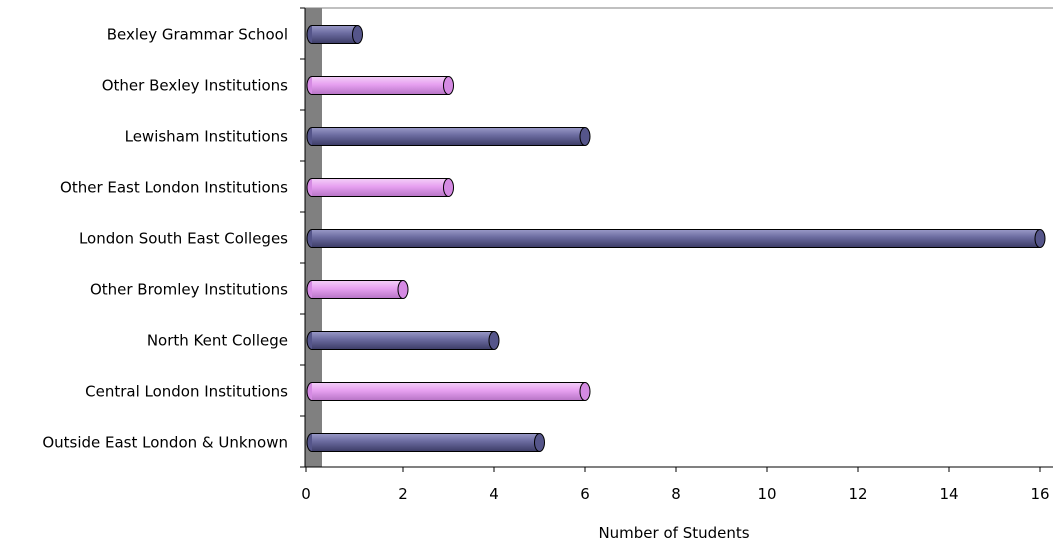  Describe the element at coordinates (857, 494) in the screenshot. I see `x-tick-label: 12` at that location.